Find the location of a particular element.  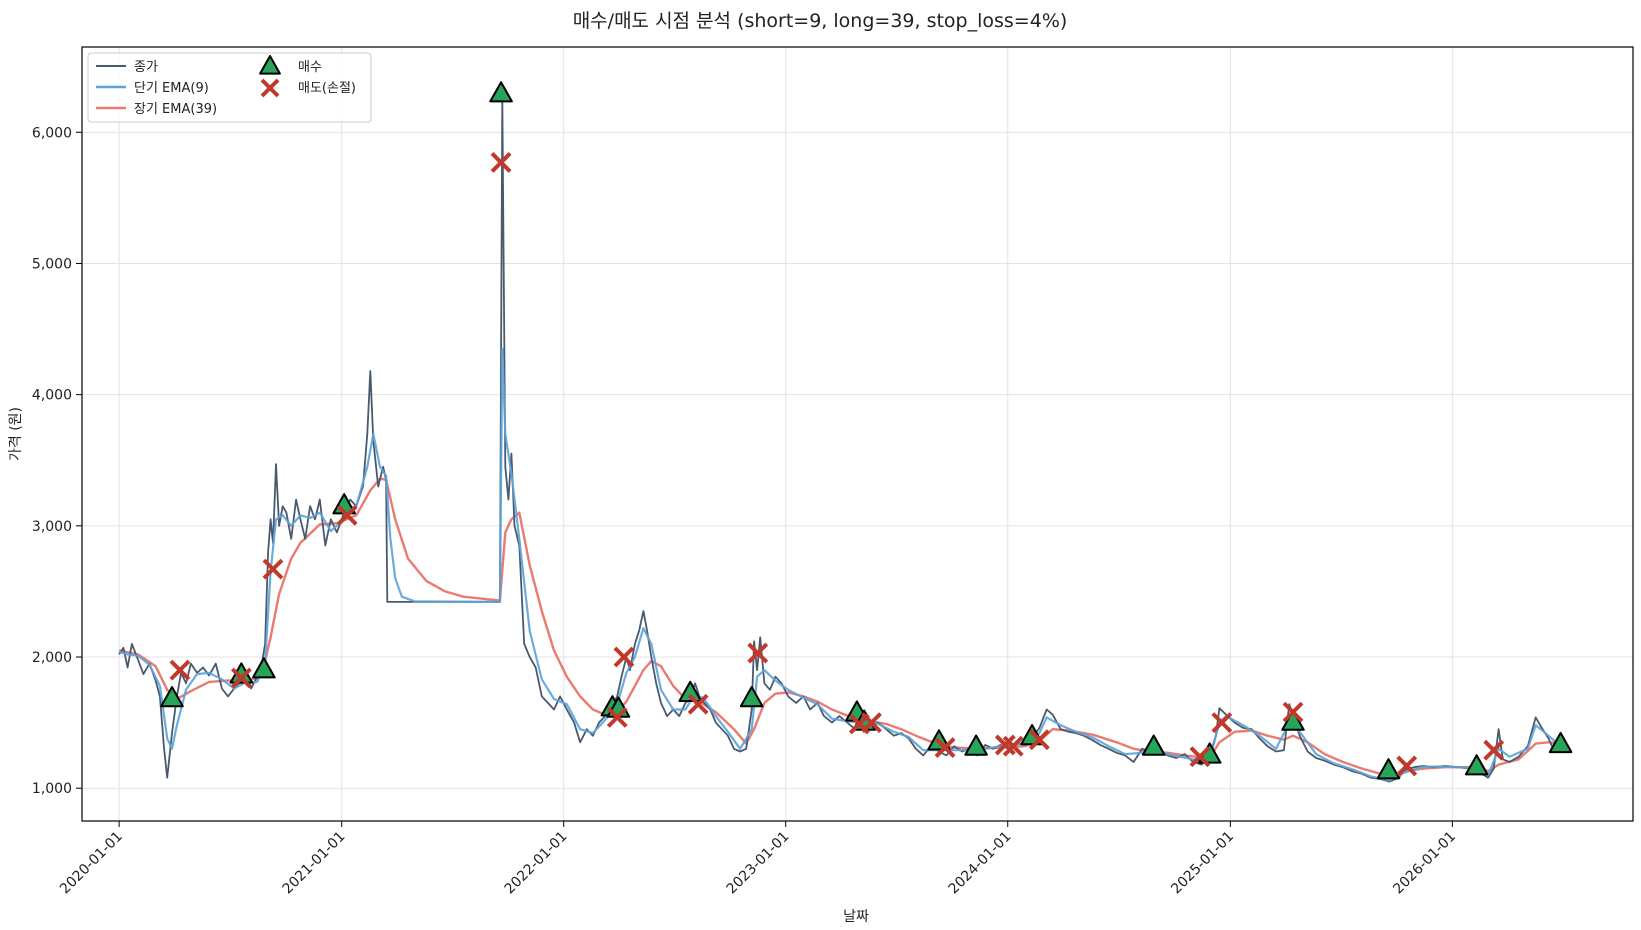

legend-swatch-buy is located at coordinates (270, 65).